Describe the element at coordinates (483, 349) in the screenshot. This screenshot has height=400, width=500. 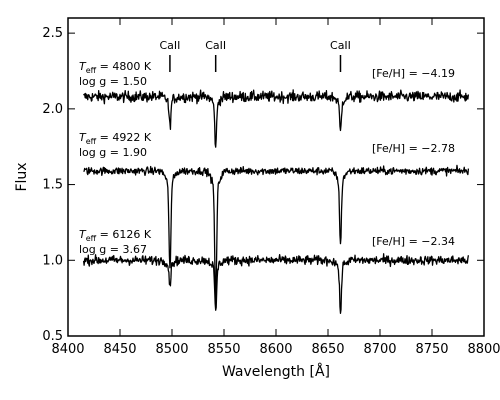
I see `x-tick-label: 8800` at that location.